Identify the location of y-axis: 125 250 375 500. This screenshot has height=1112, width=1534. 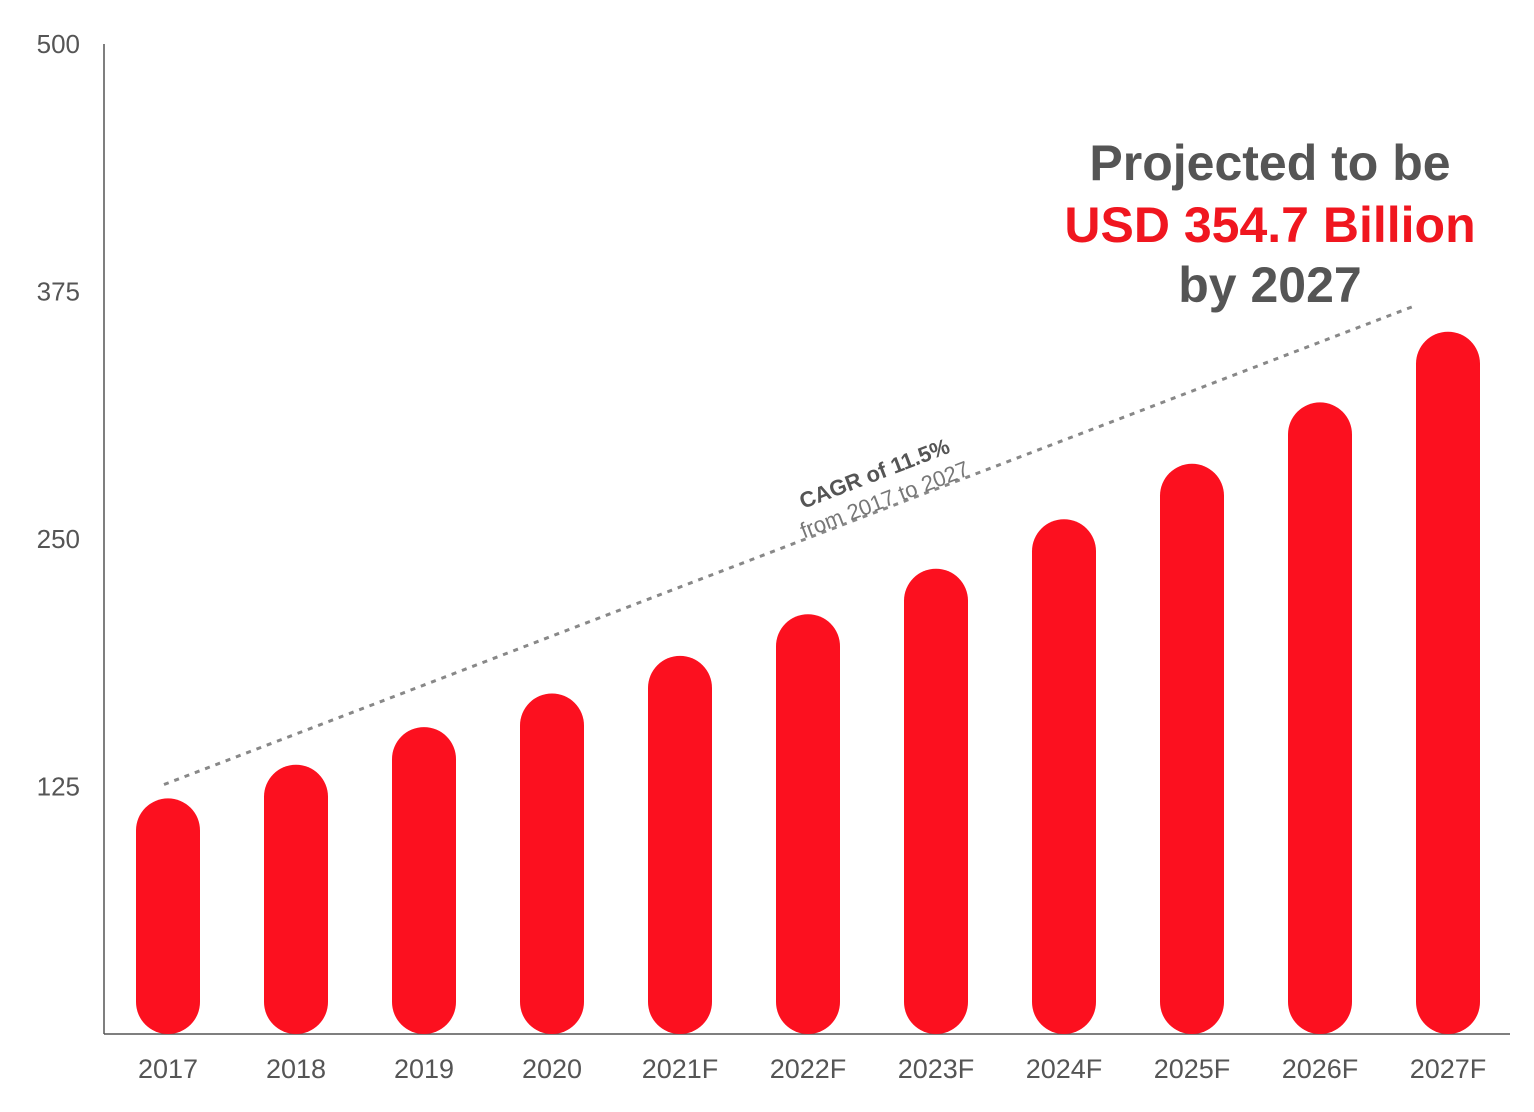
(71, 531).